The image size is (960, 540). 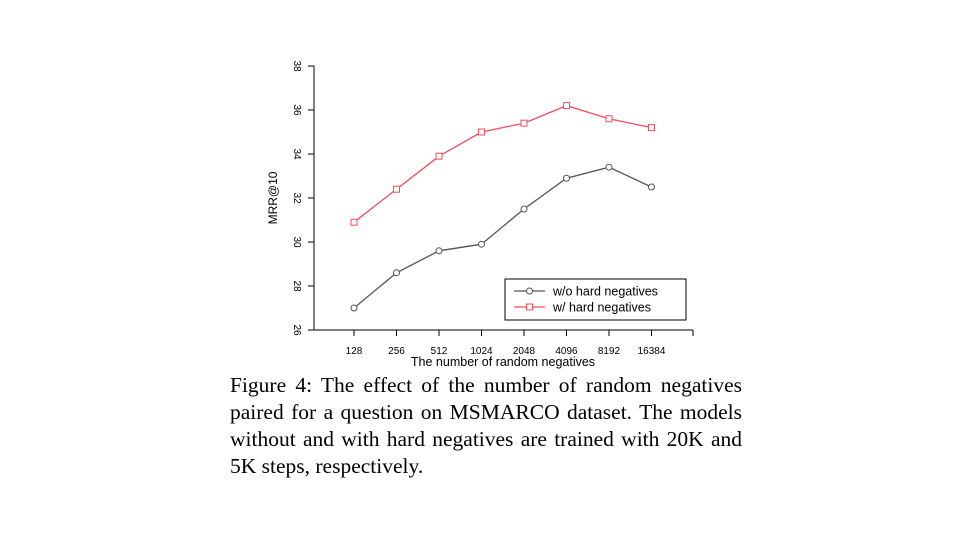 What do you see at coordinates (609, 351) in the screenshot?
I see `x-tick-label-8192: 8192` at bounding box center [609, 351].